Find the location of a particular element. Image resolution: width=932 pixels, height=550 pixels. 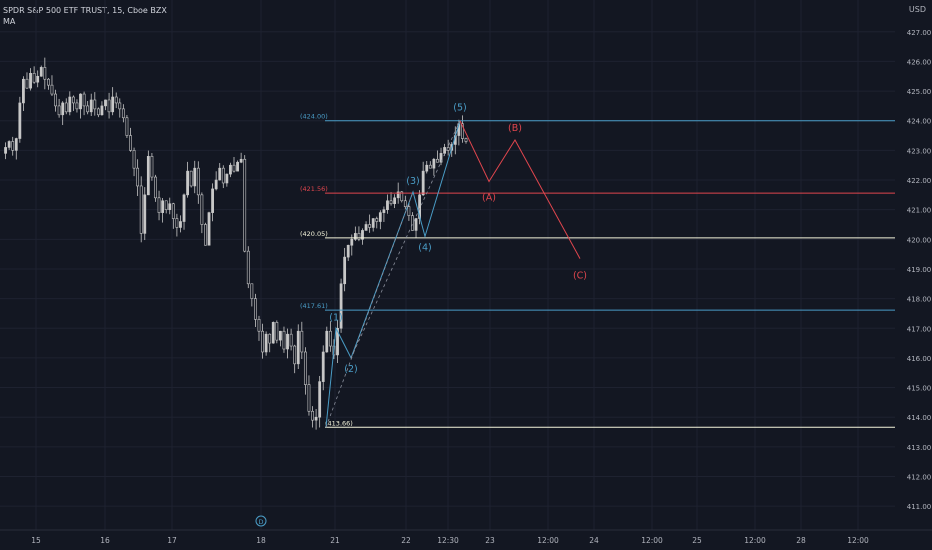

y-tick-label: 414.00 is located at coordinates (919, 418).